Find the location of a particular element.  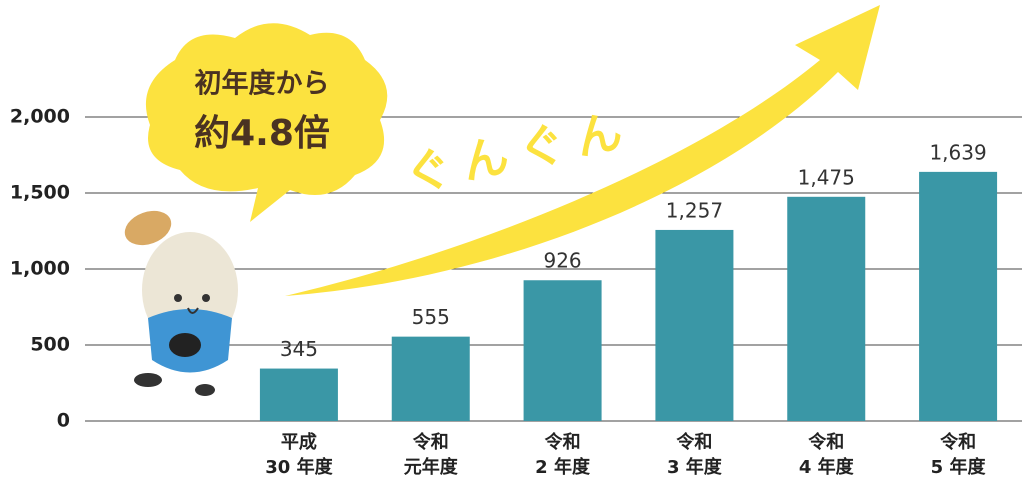

value-label: 926 is located at coordinates (562, 261).